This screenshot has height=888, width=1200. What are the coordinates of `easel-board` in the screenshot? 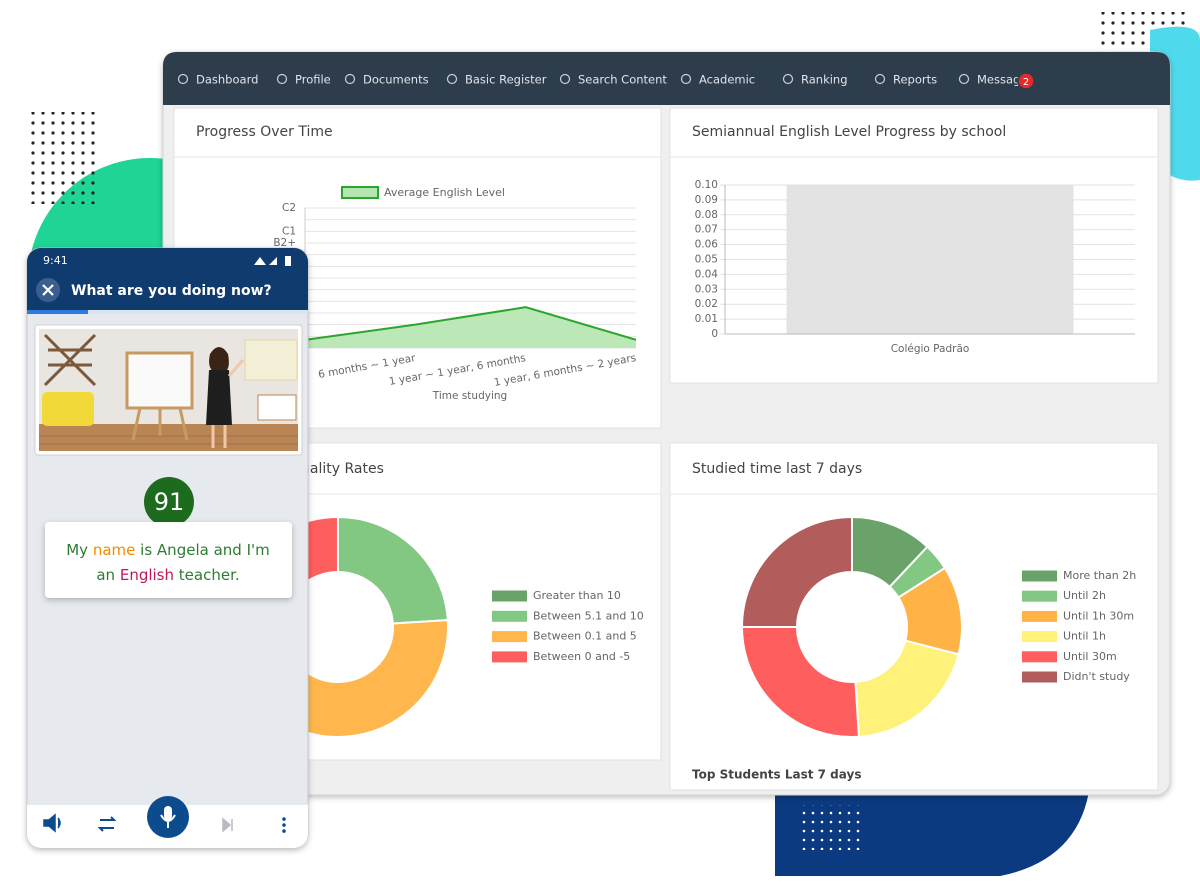 It's located at (159, 380).